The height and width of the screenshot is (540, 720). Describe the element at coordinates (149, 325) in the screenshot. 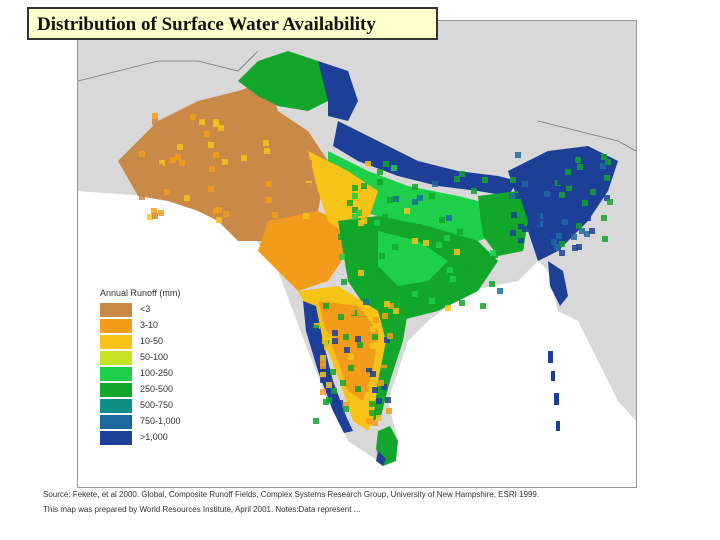

I see `legend-label: 3-10` at that location.